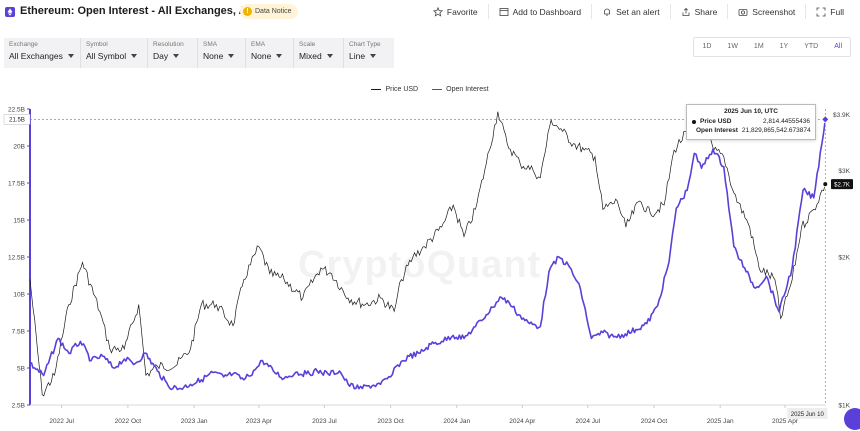 The image size is (860, 431). Describe the element at coordinates (23, 44) in the screenshot. I see `exchange-label: Exchange` at that location.